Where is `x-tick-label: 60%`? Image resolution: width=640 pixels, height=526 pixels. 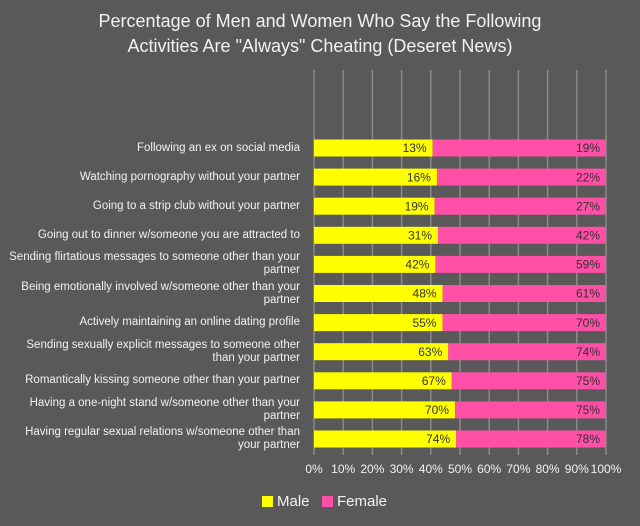 x-tick-label: 60% is located at coordinates (489, 469).